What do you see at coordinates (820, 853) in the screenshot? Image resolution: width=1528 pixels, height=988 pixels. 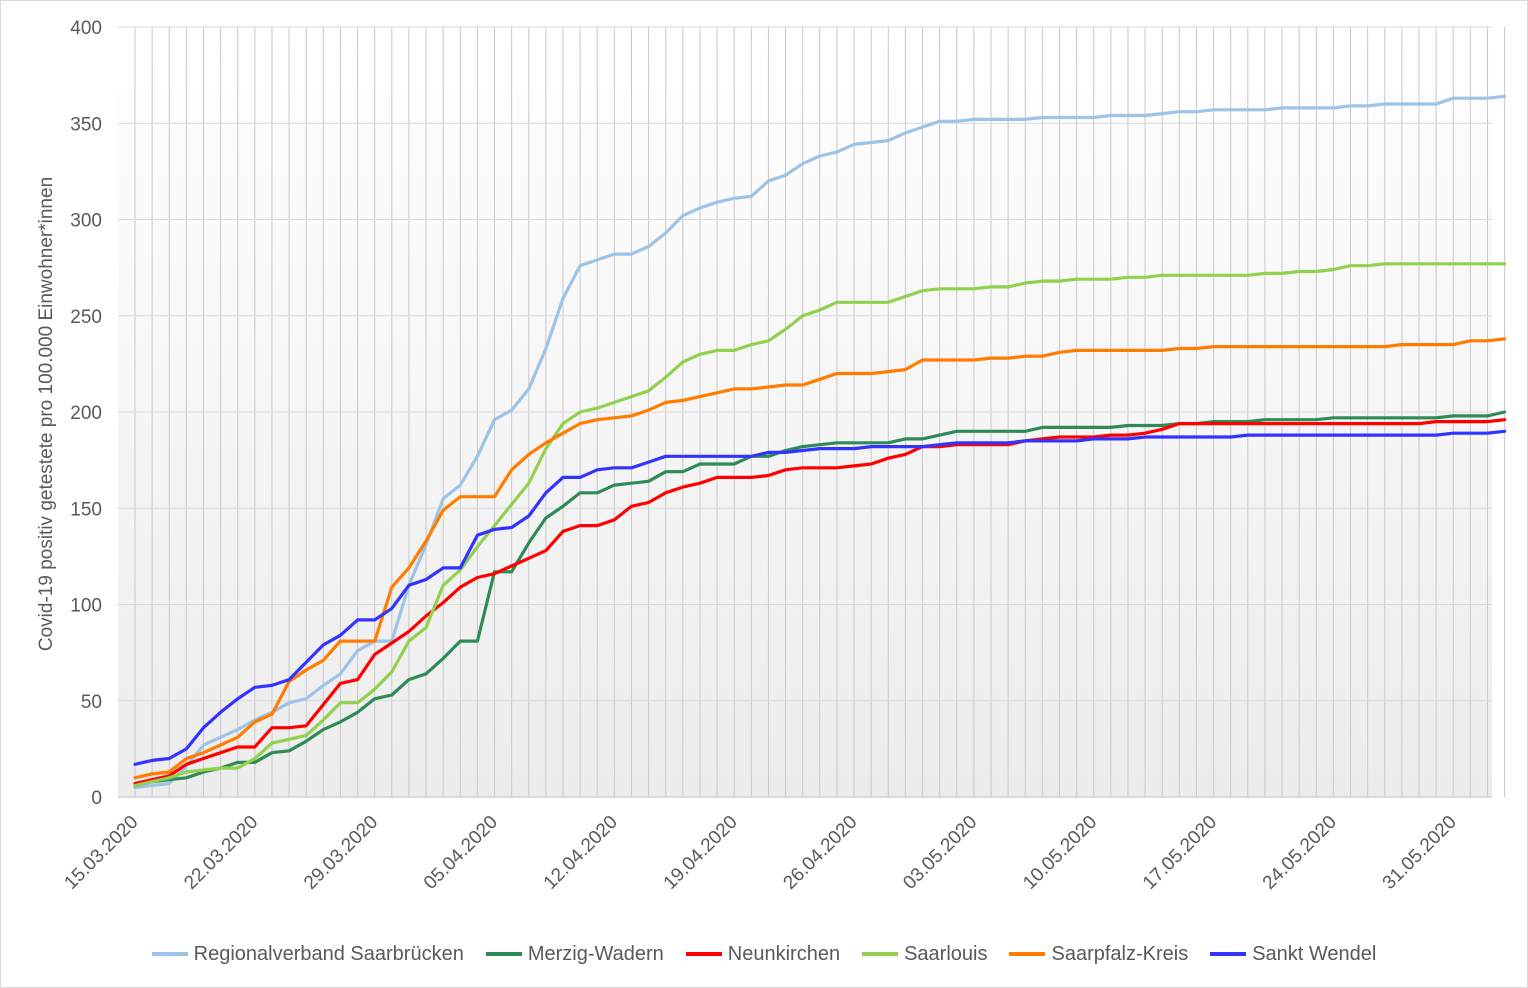 I see `x-tick-label: 26.04.2020` at bounding box center [820, 853].